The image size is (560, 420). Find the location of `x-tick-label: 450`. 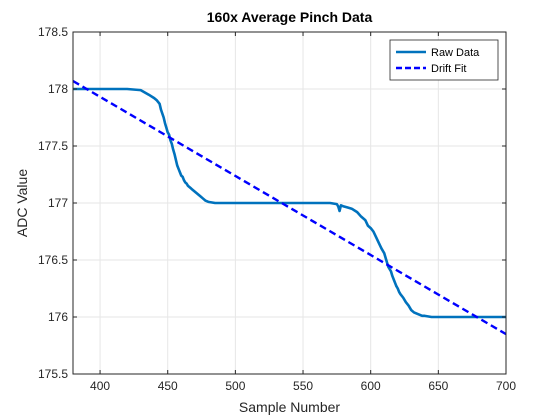

x-tick-label: 450 is located at coordinates (168, 386).